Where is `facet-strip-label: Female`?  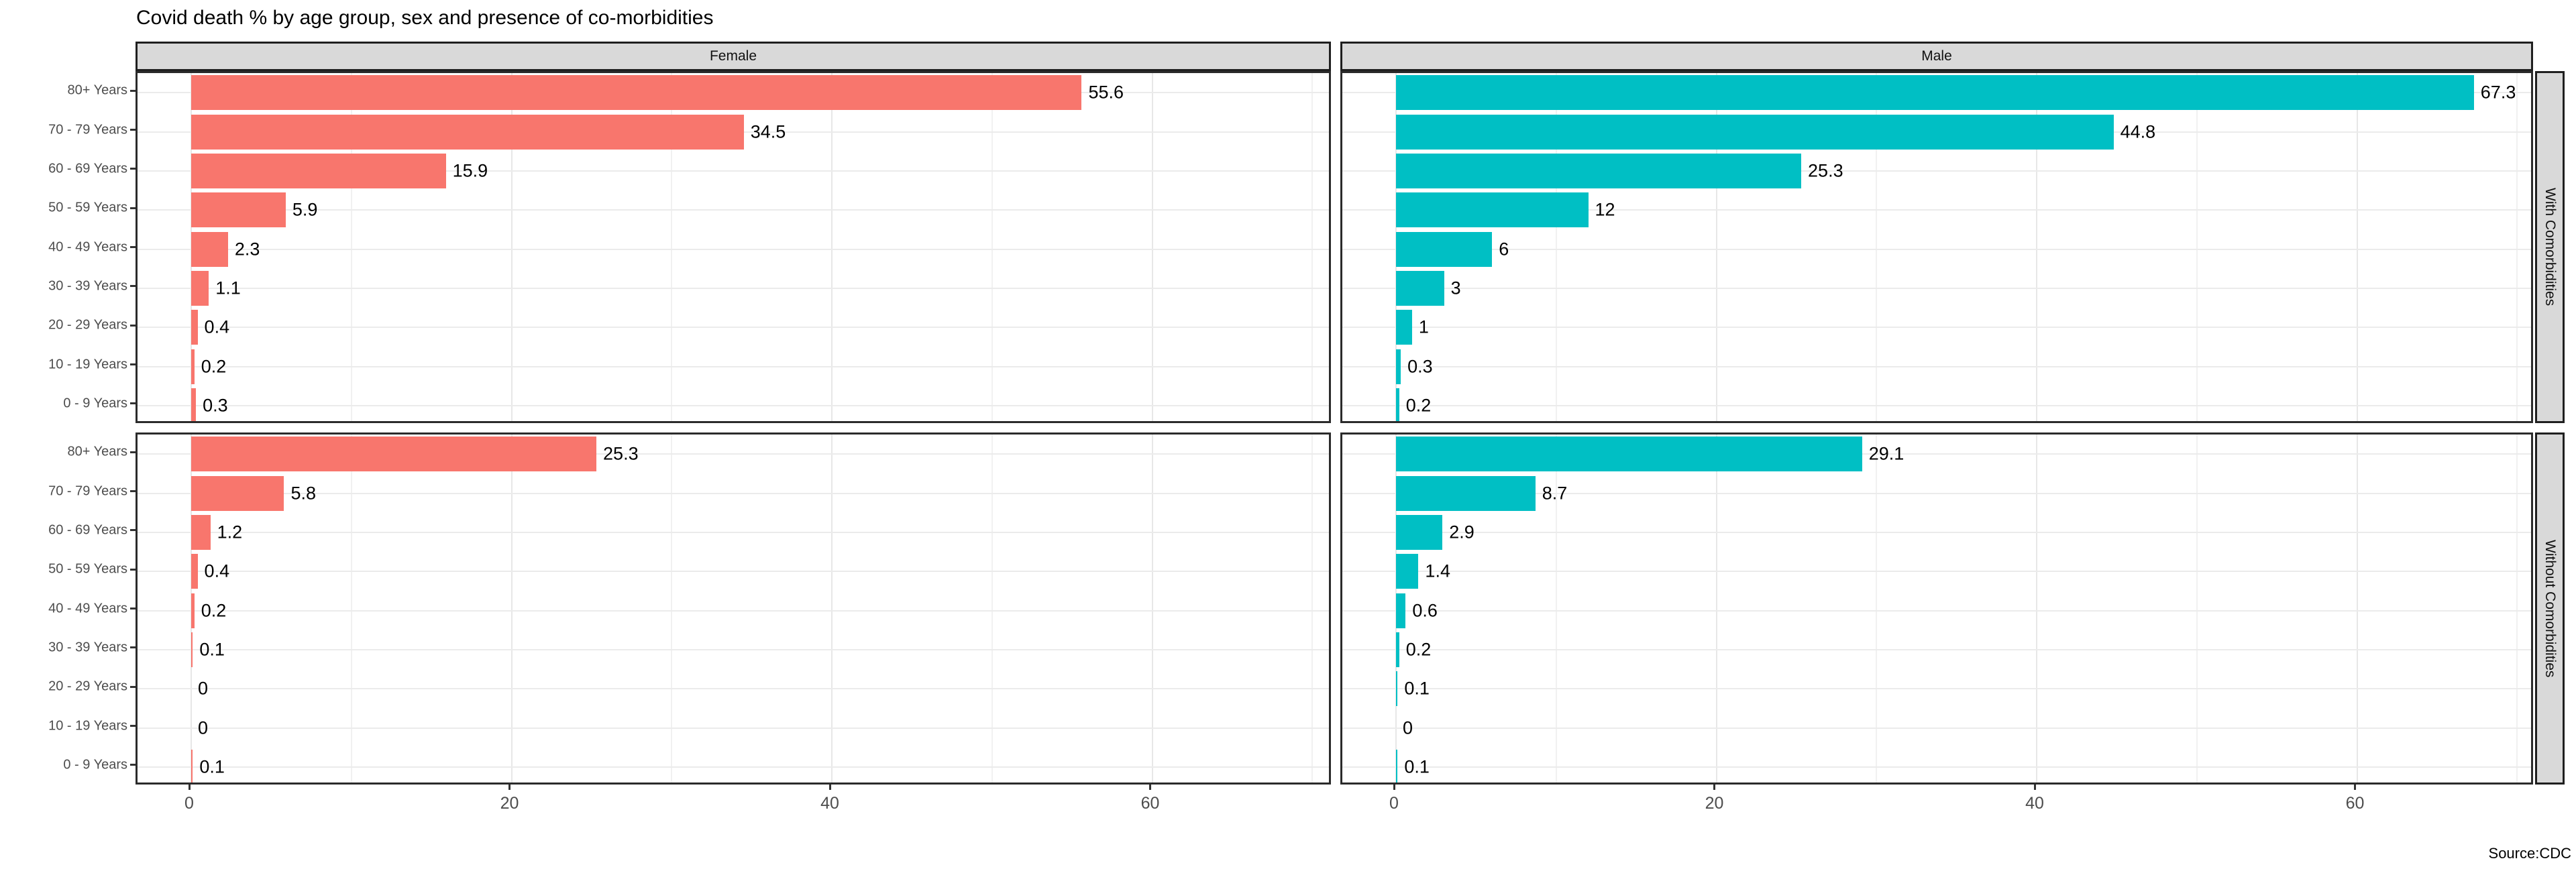 facet-strip-label: Female is located at coordinates (733, 56).